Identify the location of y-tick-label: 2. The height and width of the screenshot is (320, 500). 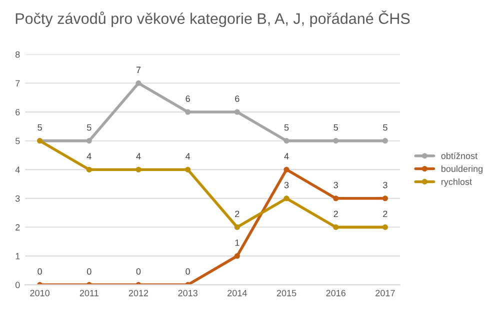
(18, 227).